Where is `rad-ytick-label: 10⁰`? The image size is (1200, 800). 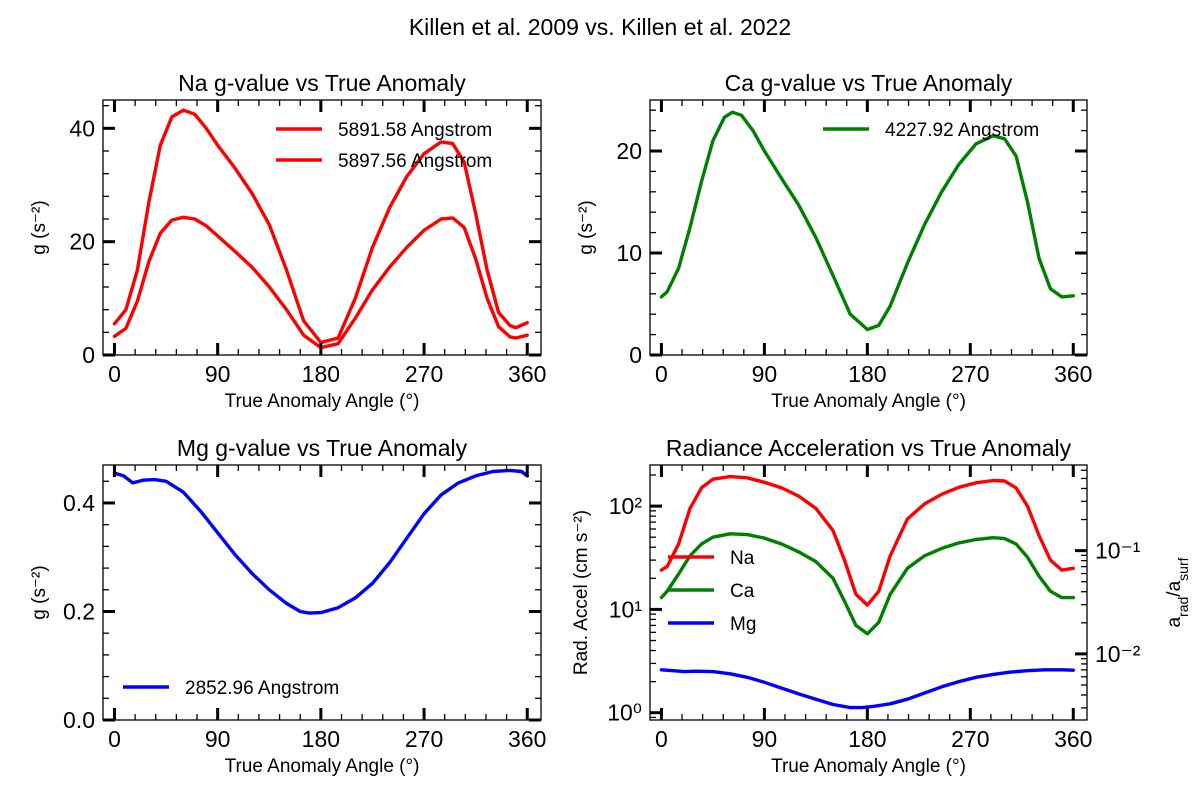 rad-ytick-label: 10⁰ is located at coordinates (624, 713).